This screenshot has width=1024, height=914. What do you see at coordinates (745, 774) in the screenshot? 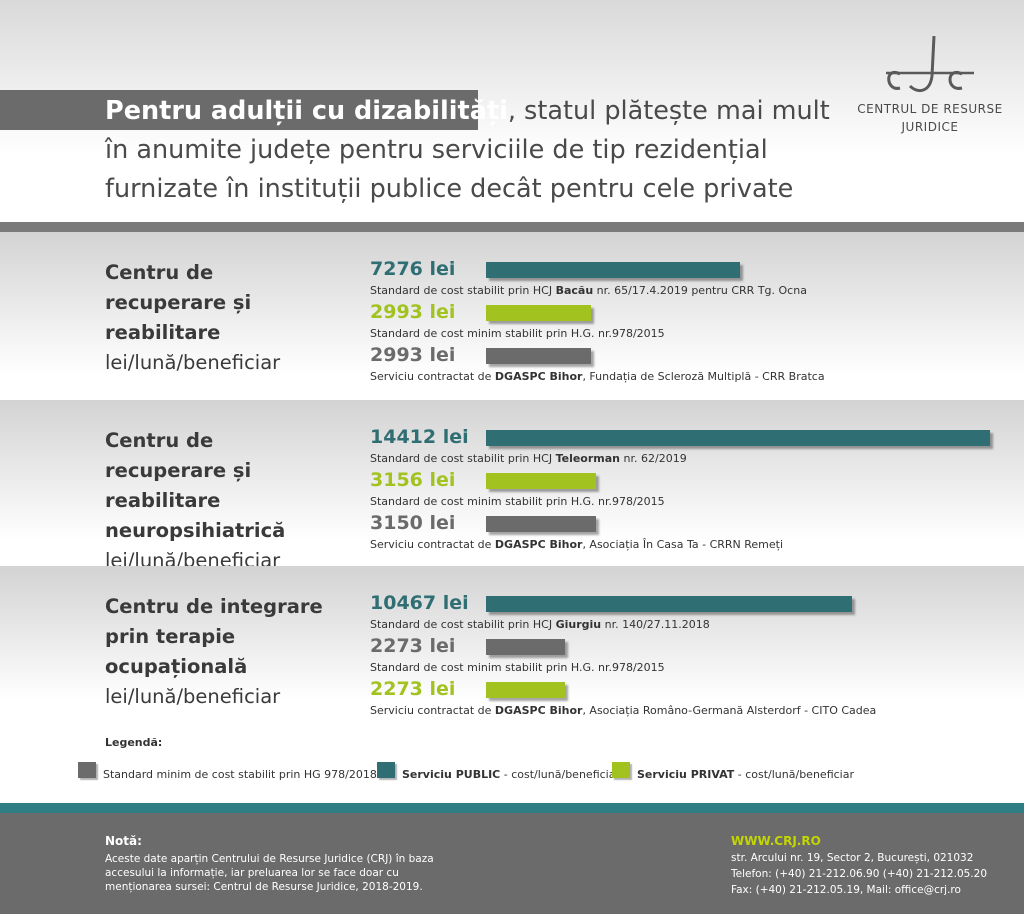
I see `legend-label: Serviciu PRIVAT - cost/lună/beneficiar` at bounding box center [745, 774].